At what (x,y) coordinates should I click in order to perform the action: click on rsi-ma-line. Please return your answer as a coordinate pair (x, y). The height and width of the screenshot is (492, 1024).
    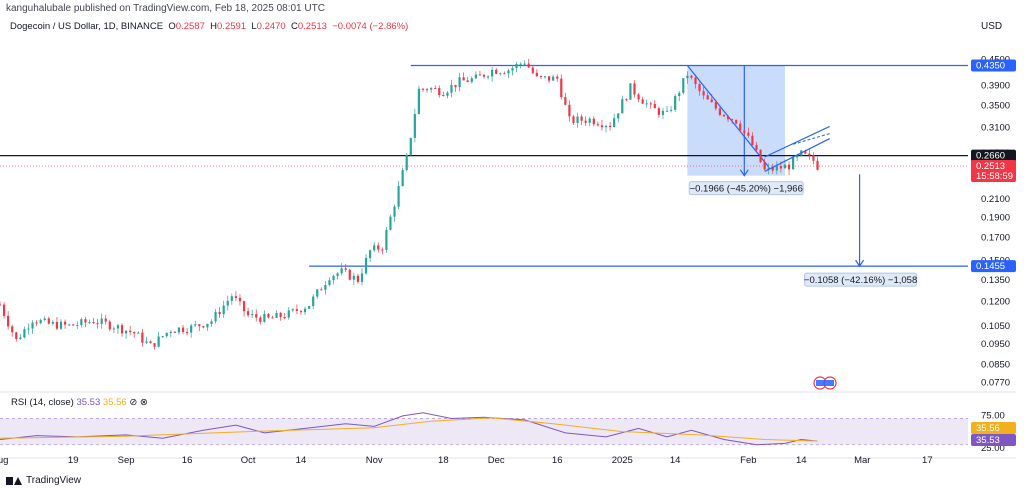
    Looking at the image, I should click on (409, 429).